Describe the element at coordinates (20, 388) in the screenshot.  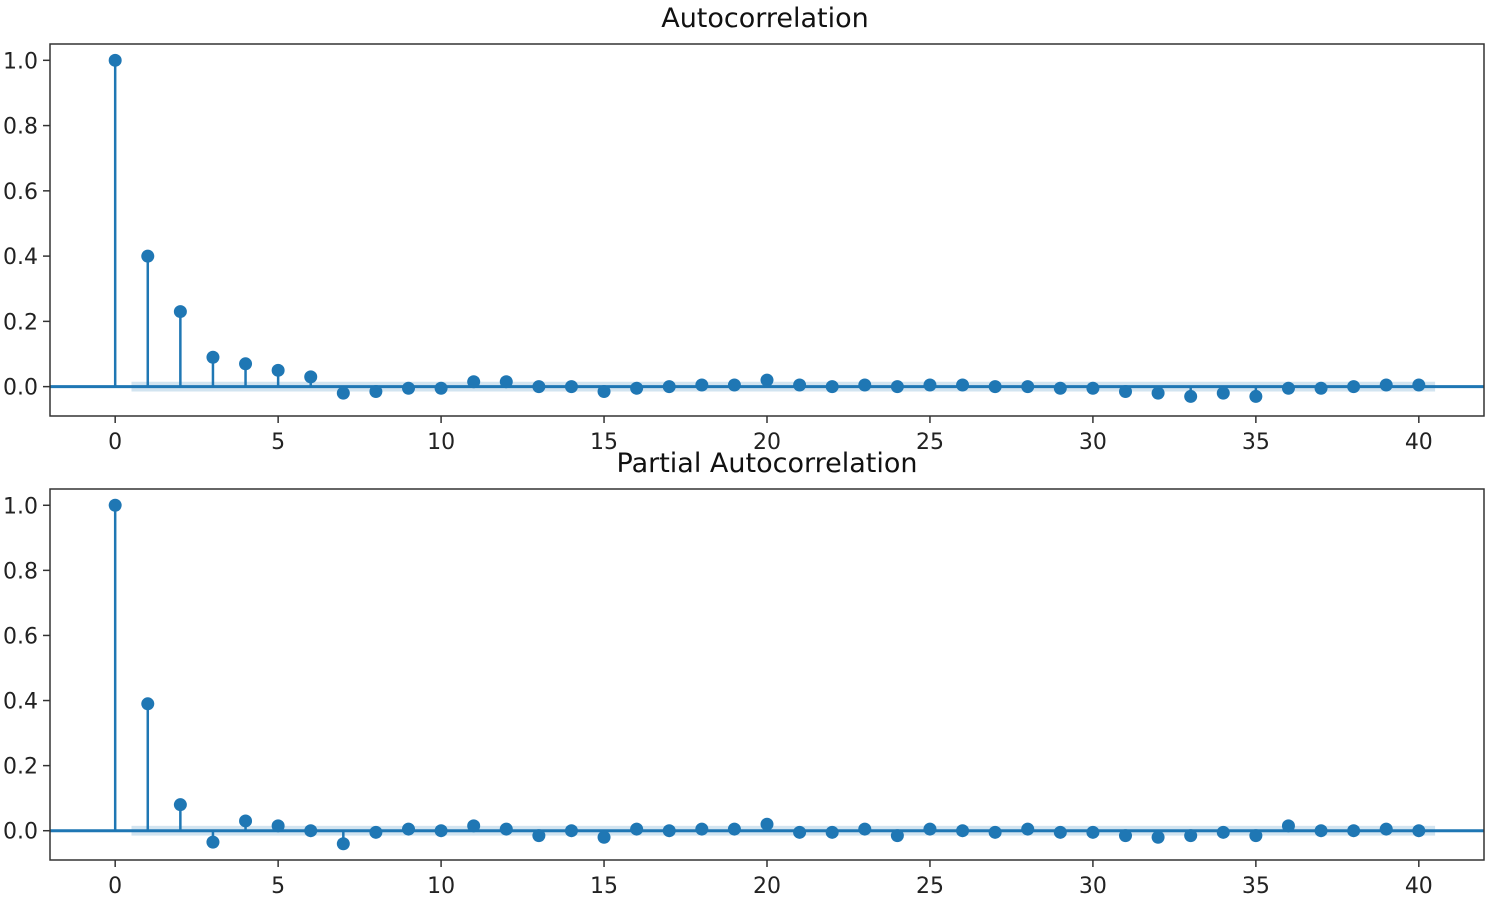
I see `acf-ytick-label-0: 0.0` at that location.